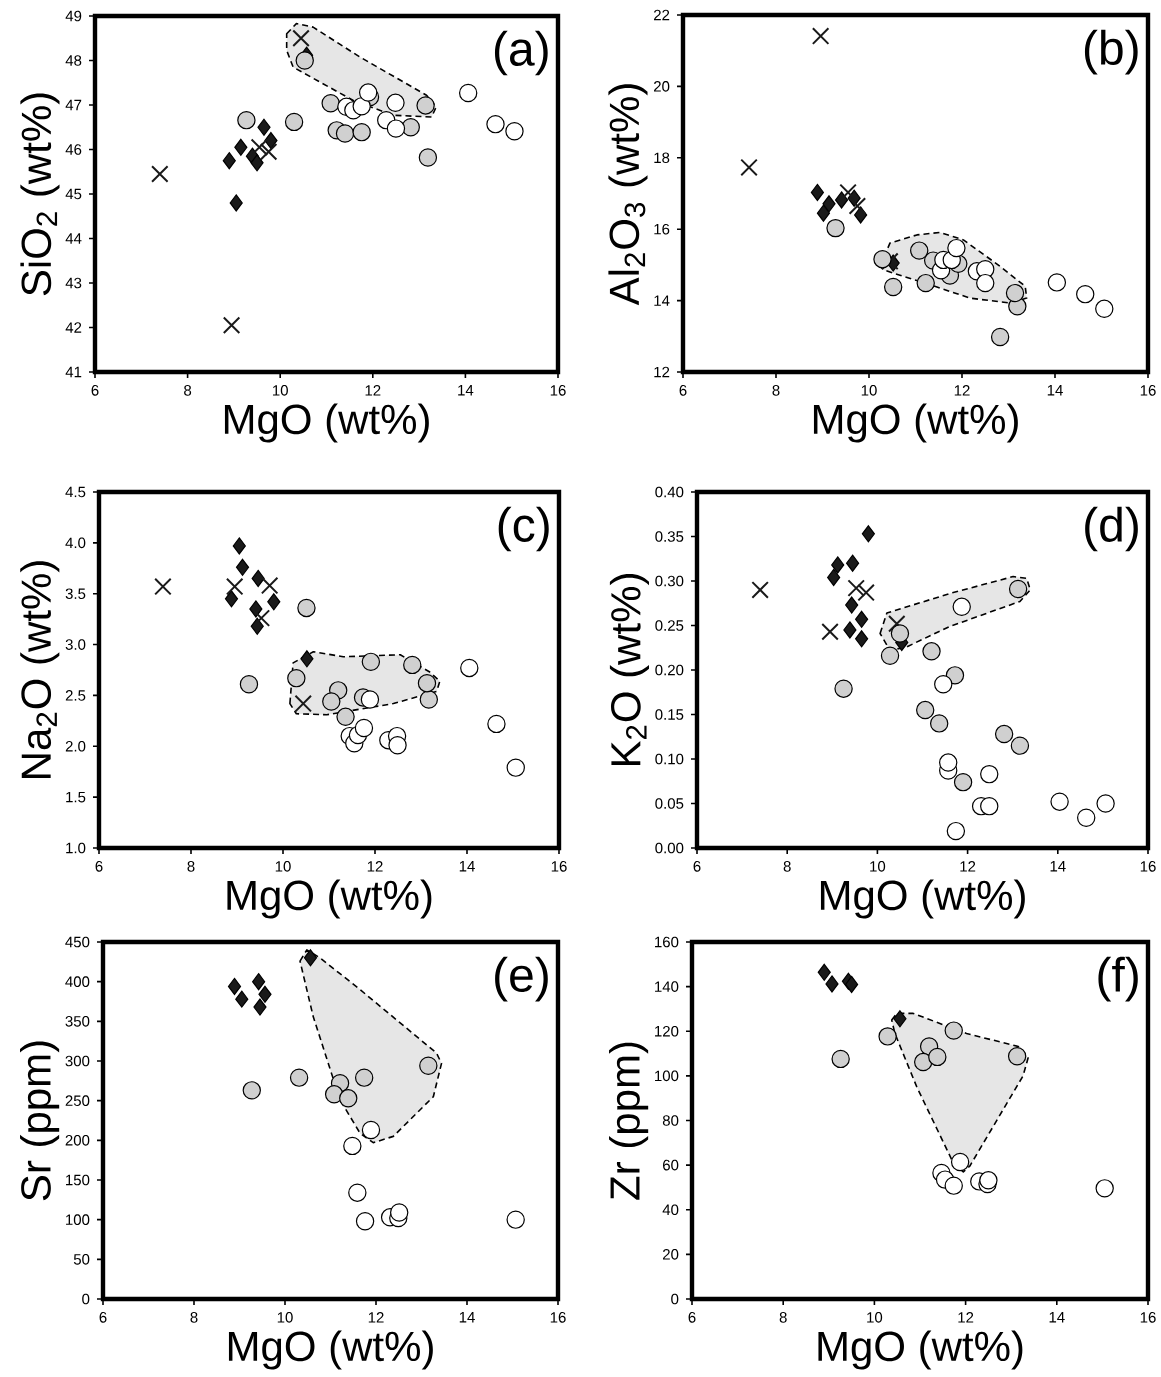 The height and width of the screenshot is (1377, 1161). I want to click on y-tick-label: 350, so click(77, 1021).